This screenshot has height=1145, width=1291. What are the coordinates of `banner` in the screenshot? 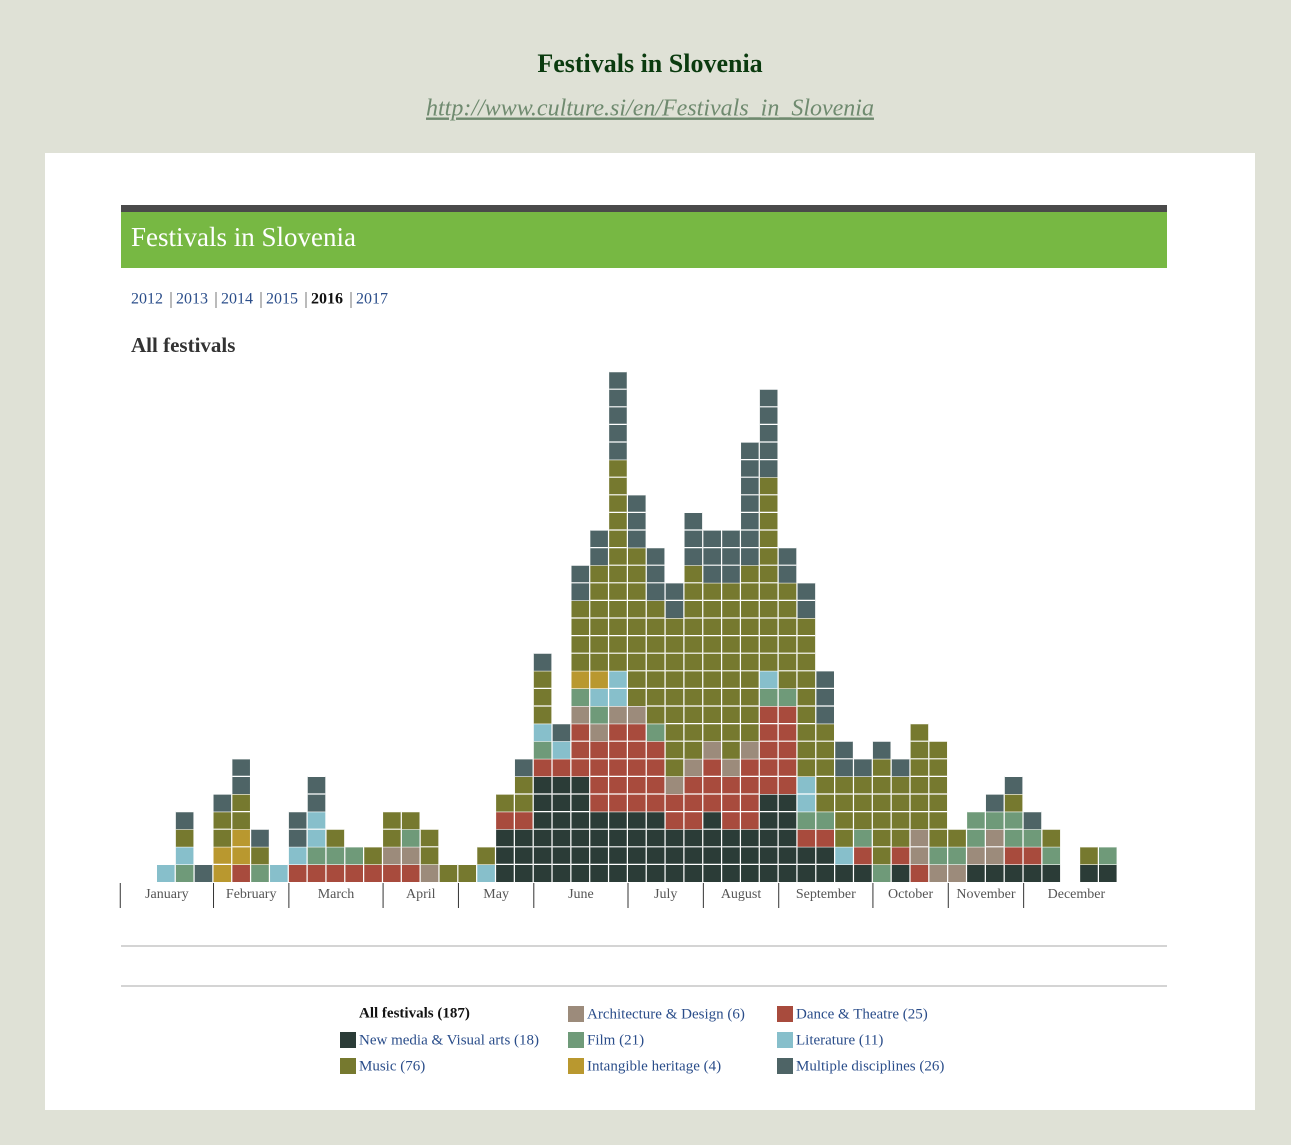 It's located at (644, 240).